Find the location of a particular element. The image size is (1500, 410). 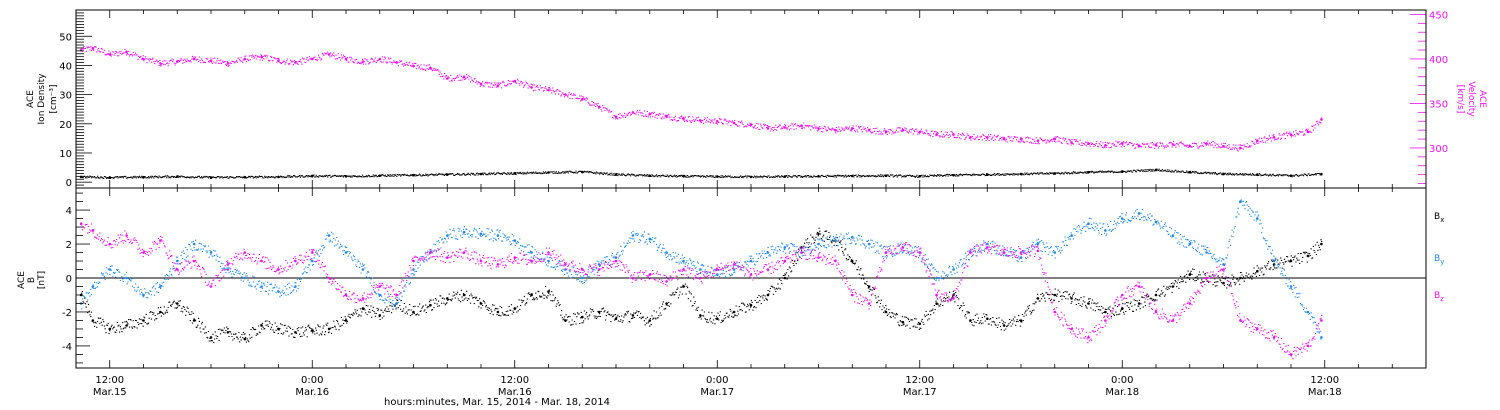

ion-density-series is located at coordinates (701, 174).